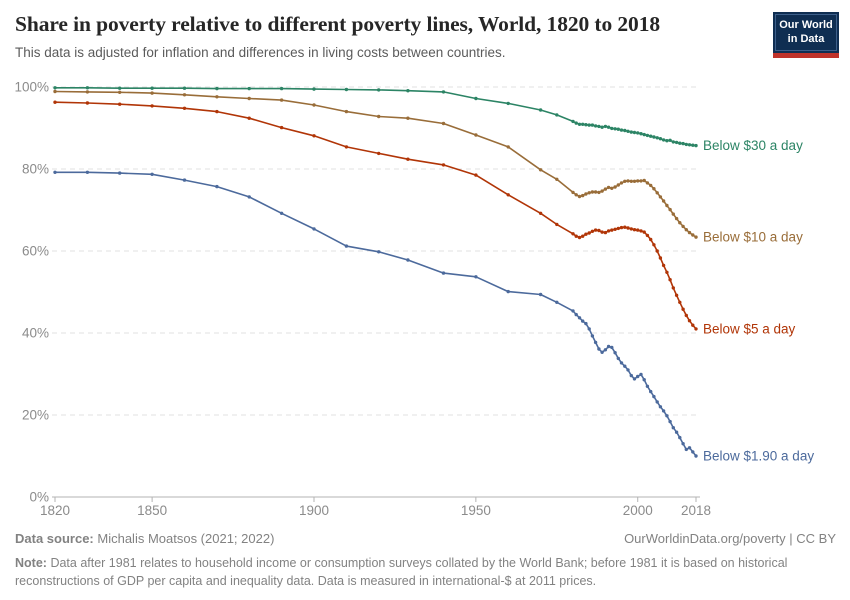 The width and height of the screenshot is (850, 600). I want to click on series-point-below-30-a-day-1992, so click(612, 128).